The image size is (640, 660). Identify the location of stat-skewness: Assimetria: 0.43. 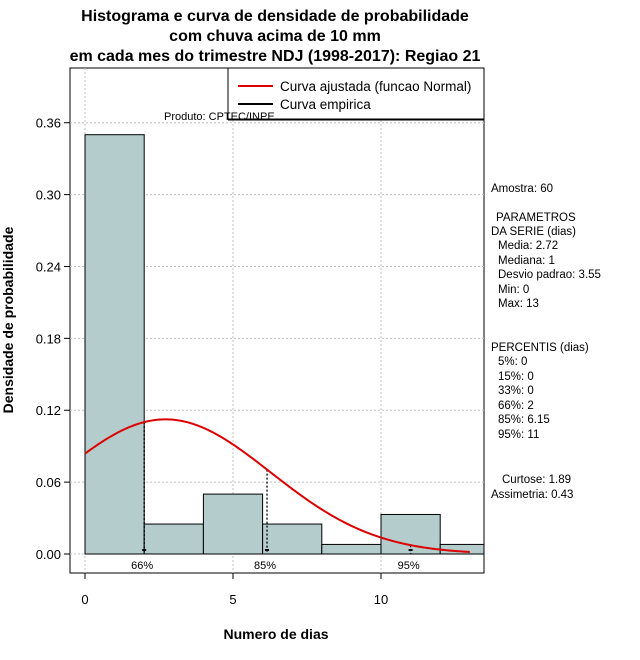
(532, 495).